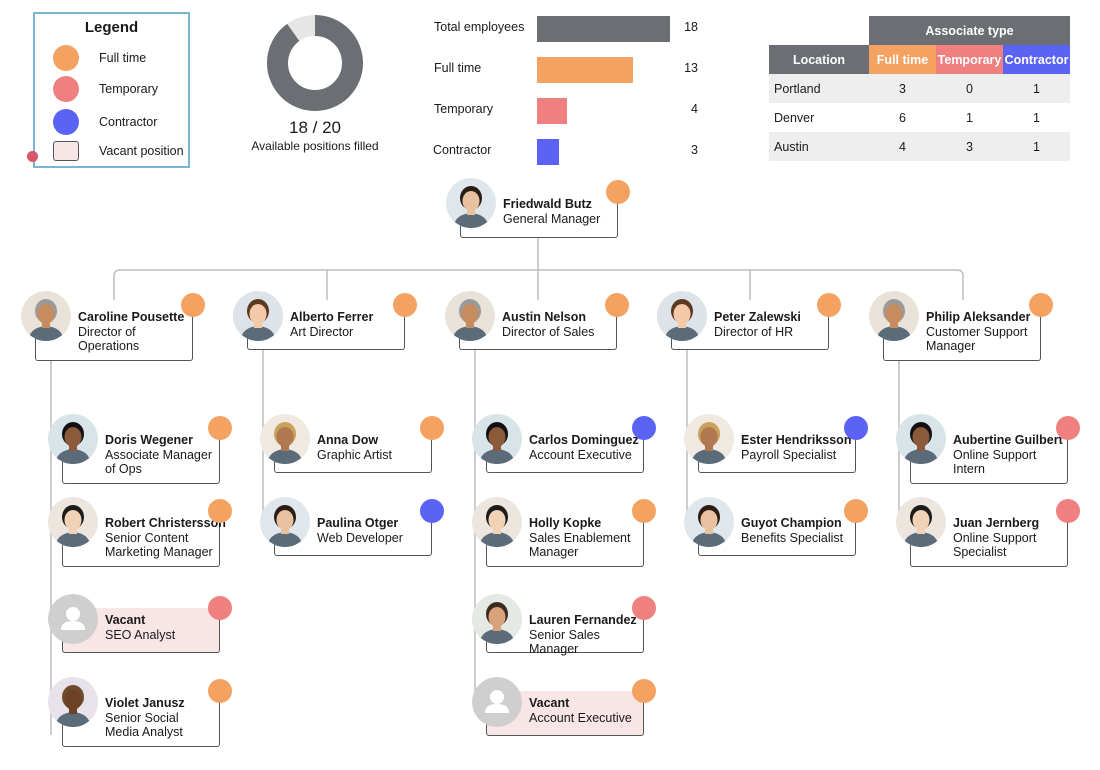 This screenshot has height=770, width=1100. What do you see at coordinates (111, 27) in the screenshot?
I see `legend-title: Legend` at bounding box center [111, 27].